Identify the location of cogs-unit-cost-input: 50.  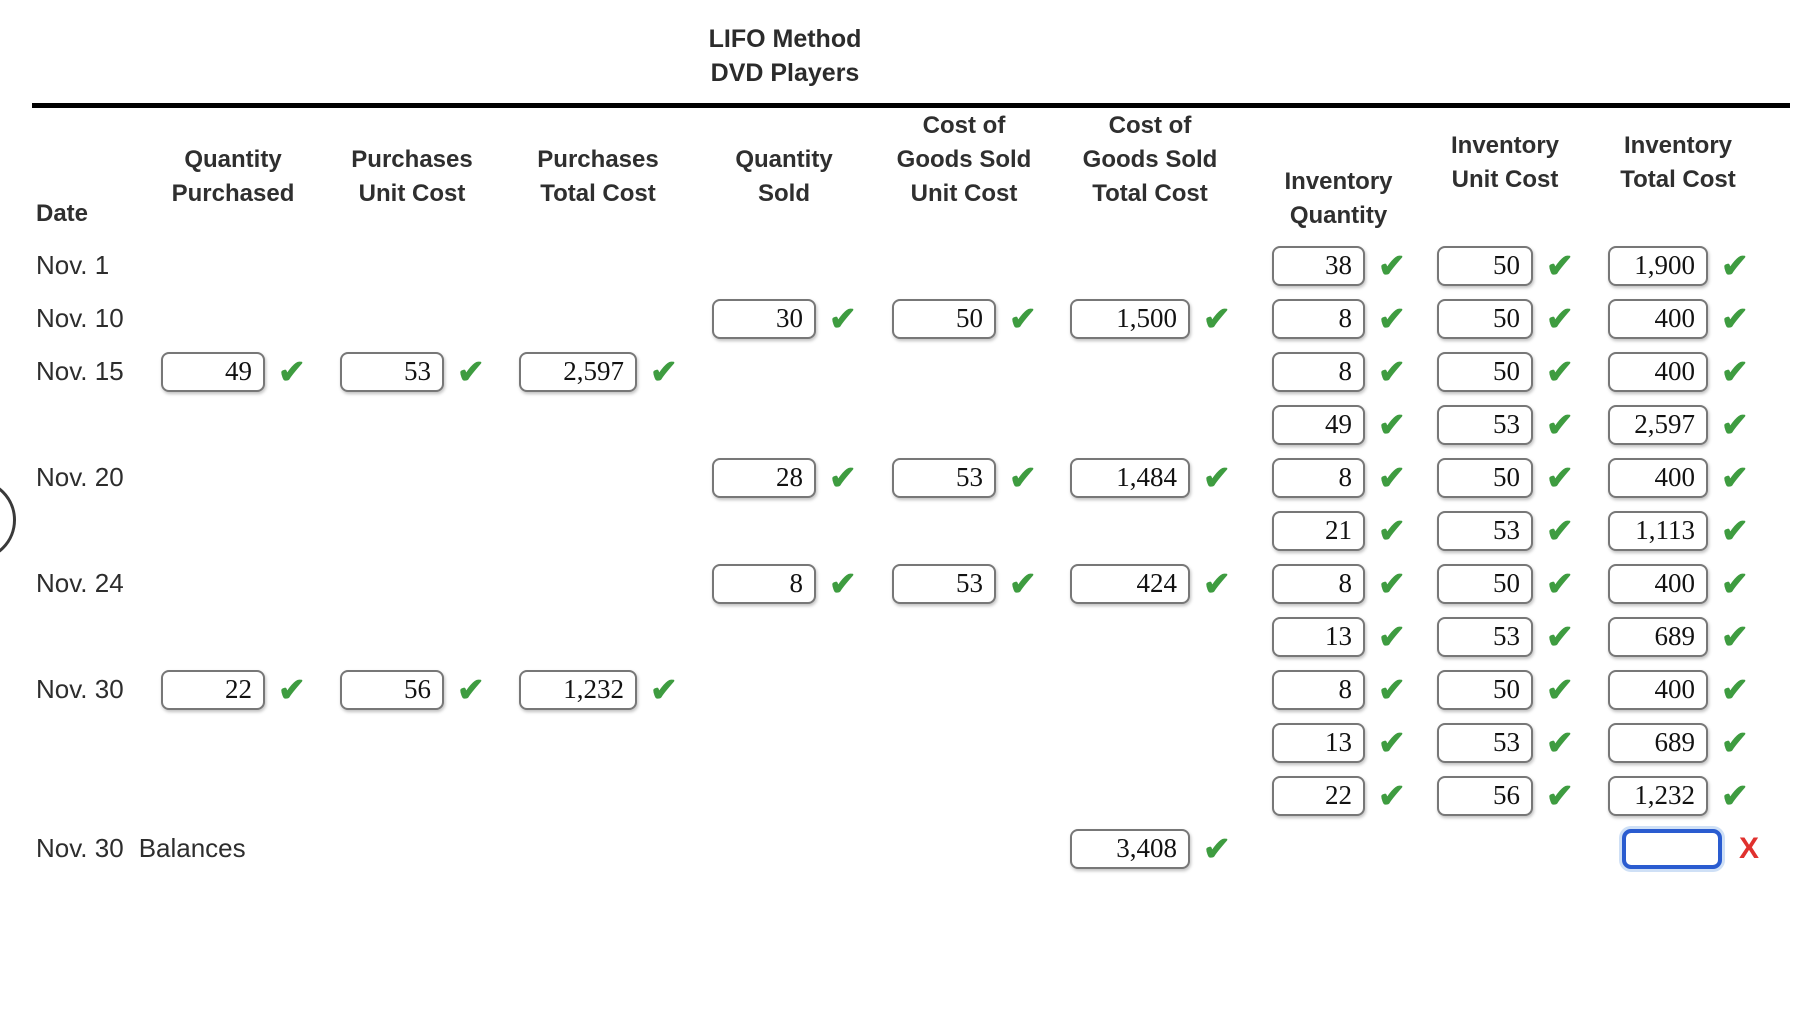
(944, 318).